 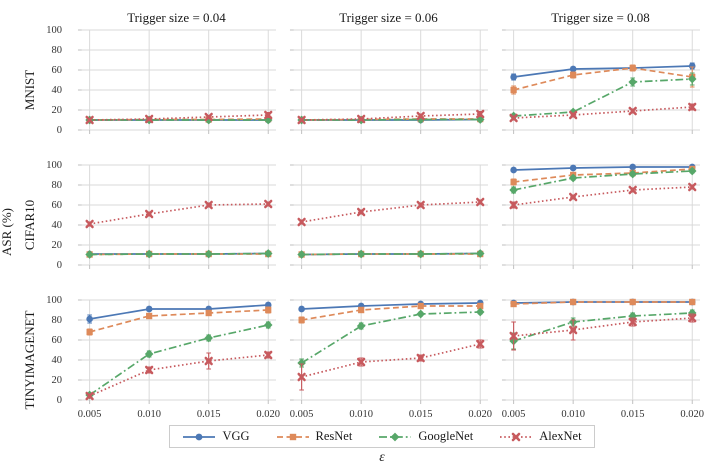 What do you see at coordinates (334, 436) in the screenshot?
I see `legend-label-resnet: ResNet` at bounding box center [334, 436].